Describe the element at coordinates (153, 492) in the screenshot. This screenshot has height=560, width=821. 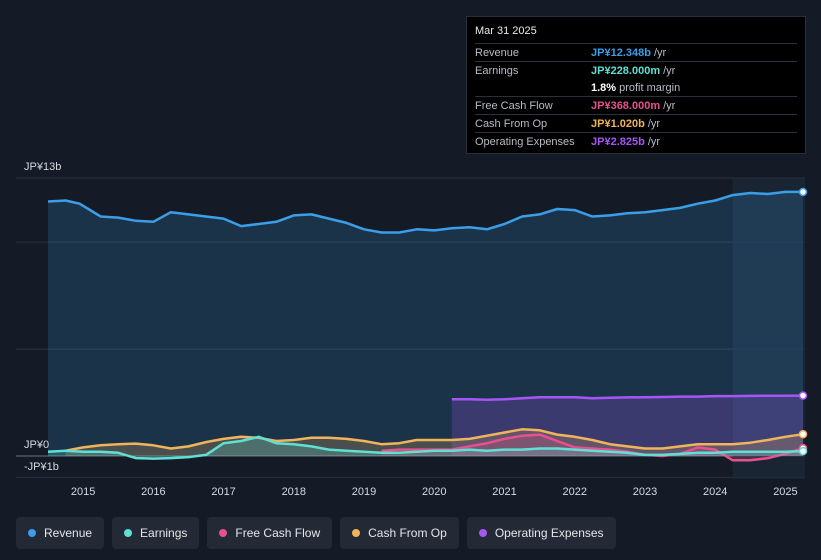
I see `x-tick-label: 2016` at that location.